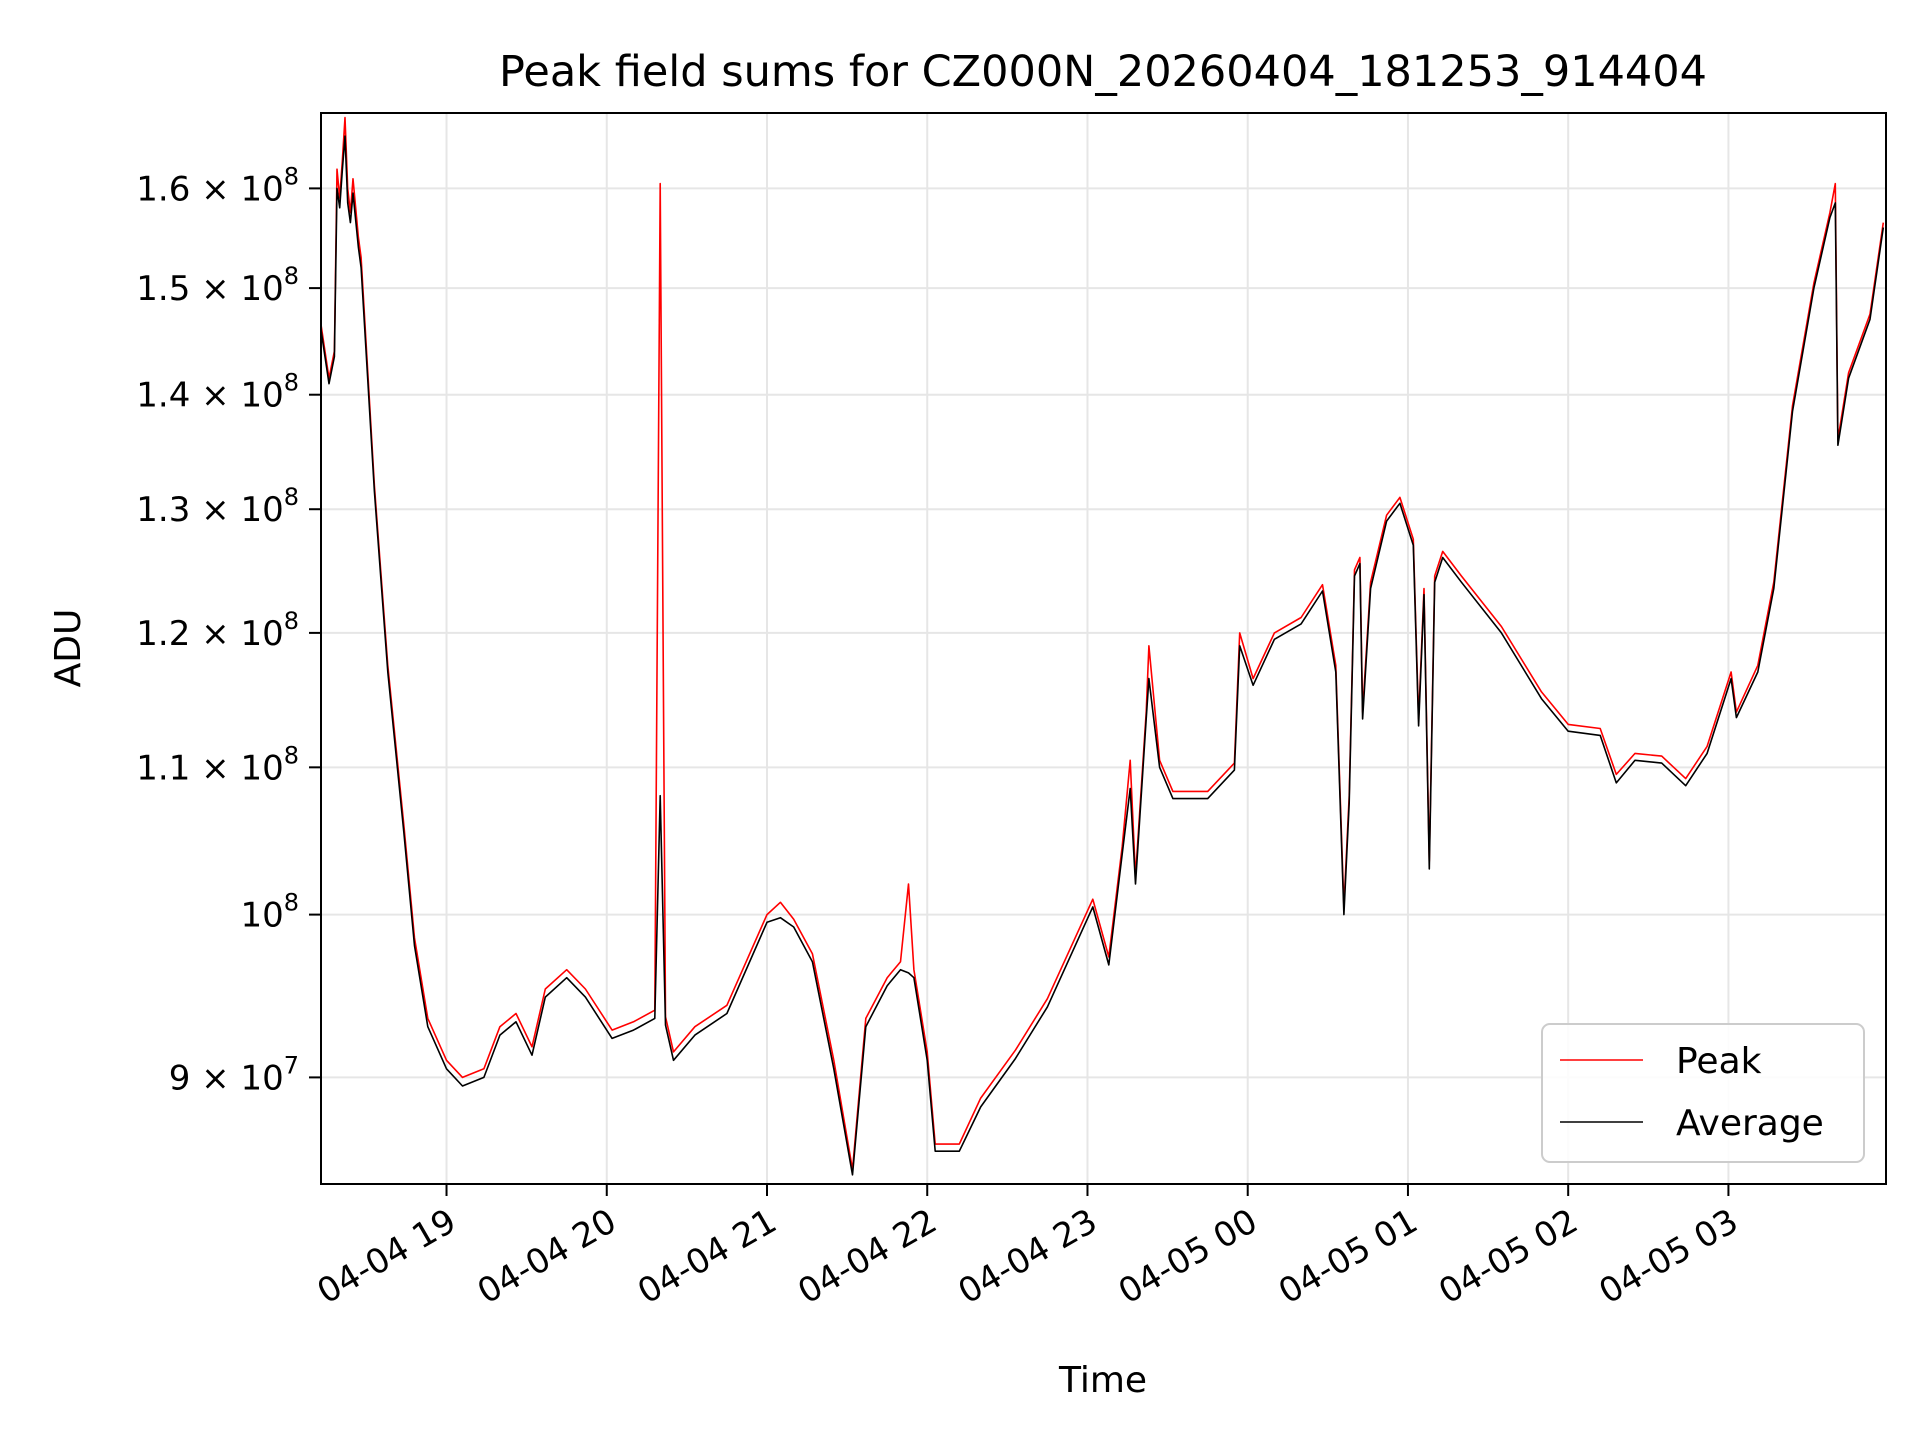 The height and width of the screenshot is (1440, 1920). Describe the element at coordinates (234, 1074) in the screenshot. I see `y-tick-label: 9 × 107` at that location.